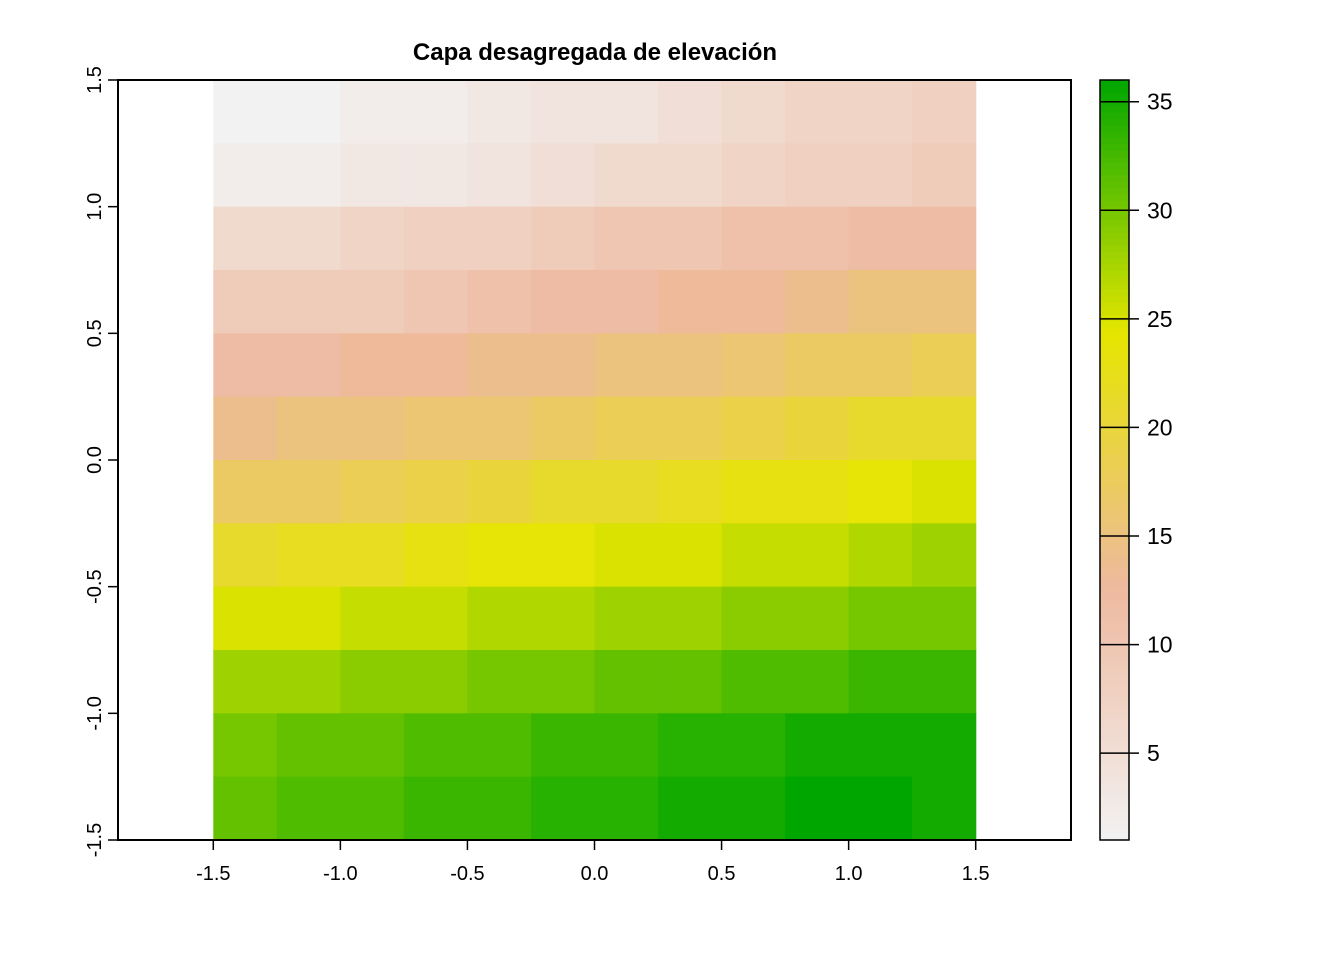 The image size is (1344, 960). What do you see at coordinates (722, 874) in the screenshot?
I see `x-tick-label: 0.5` at bounding box center [722, 874].